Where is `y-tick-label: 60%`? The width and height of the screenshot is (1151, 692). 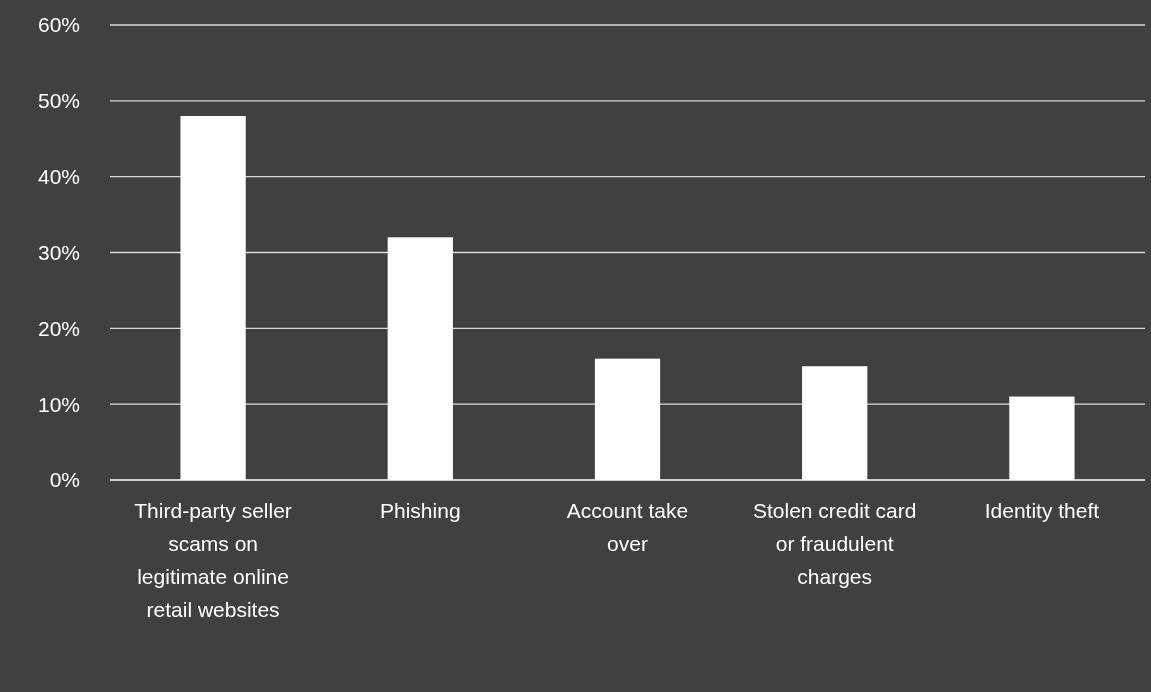
y-tick-label: 60% is located at coordinates (58, 25).